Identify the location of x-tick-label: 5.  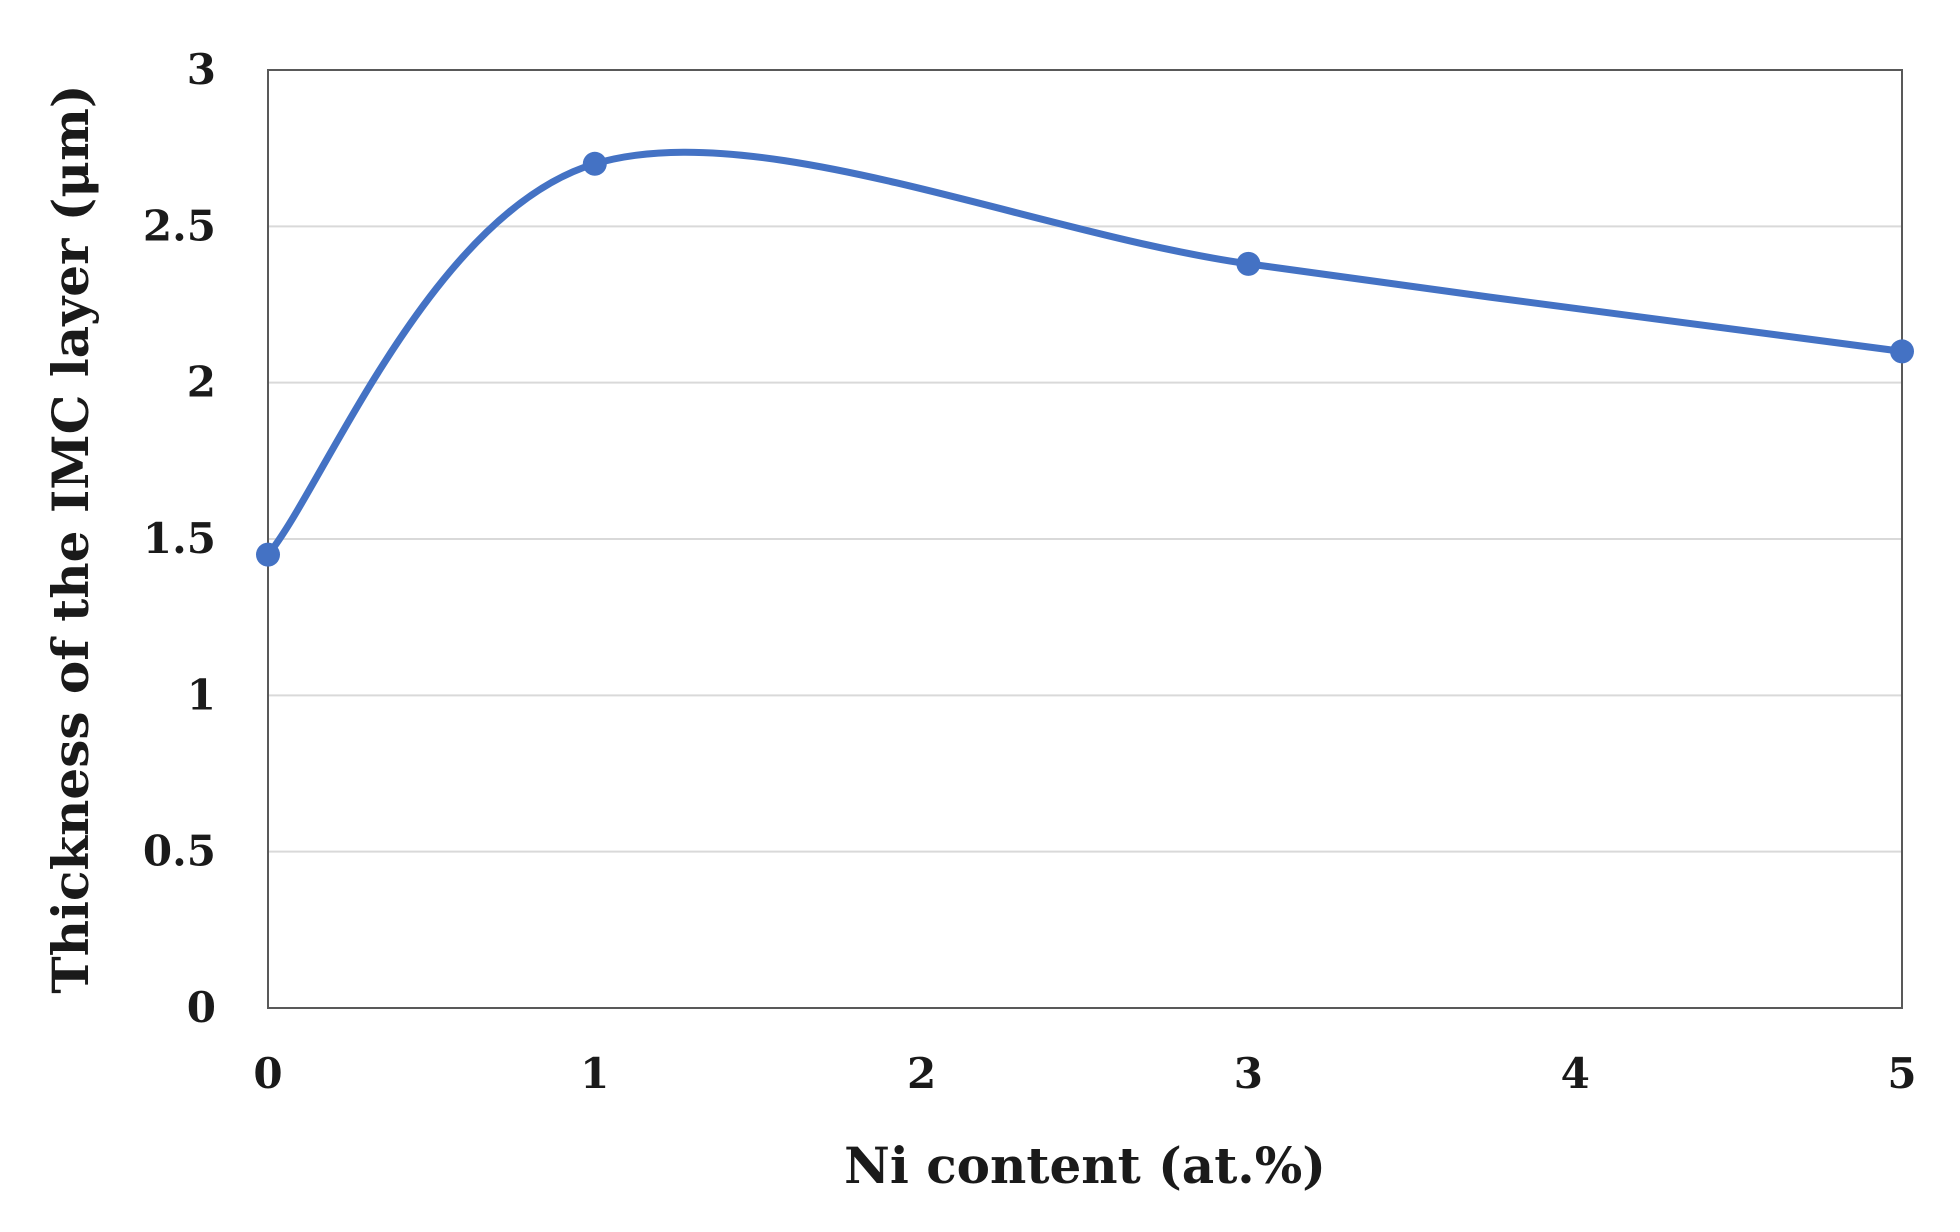
(1901, 1073).